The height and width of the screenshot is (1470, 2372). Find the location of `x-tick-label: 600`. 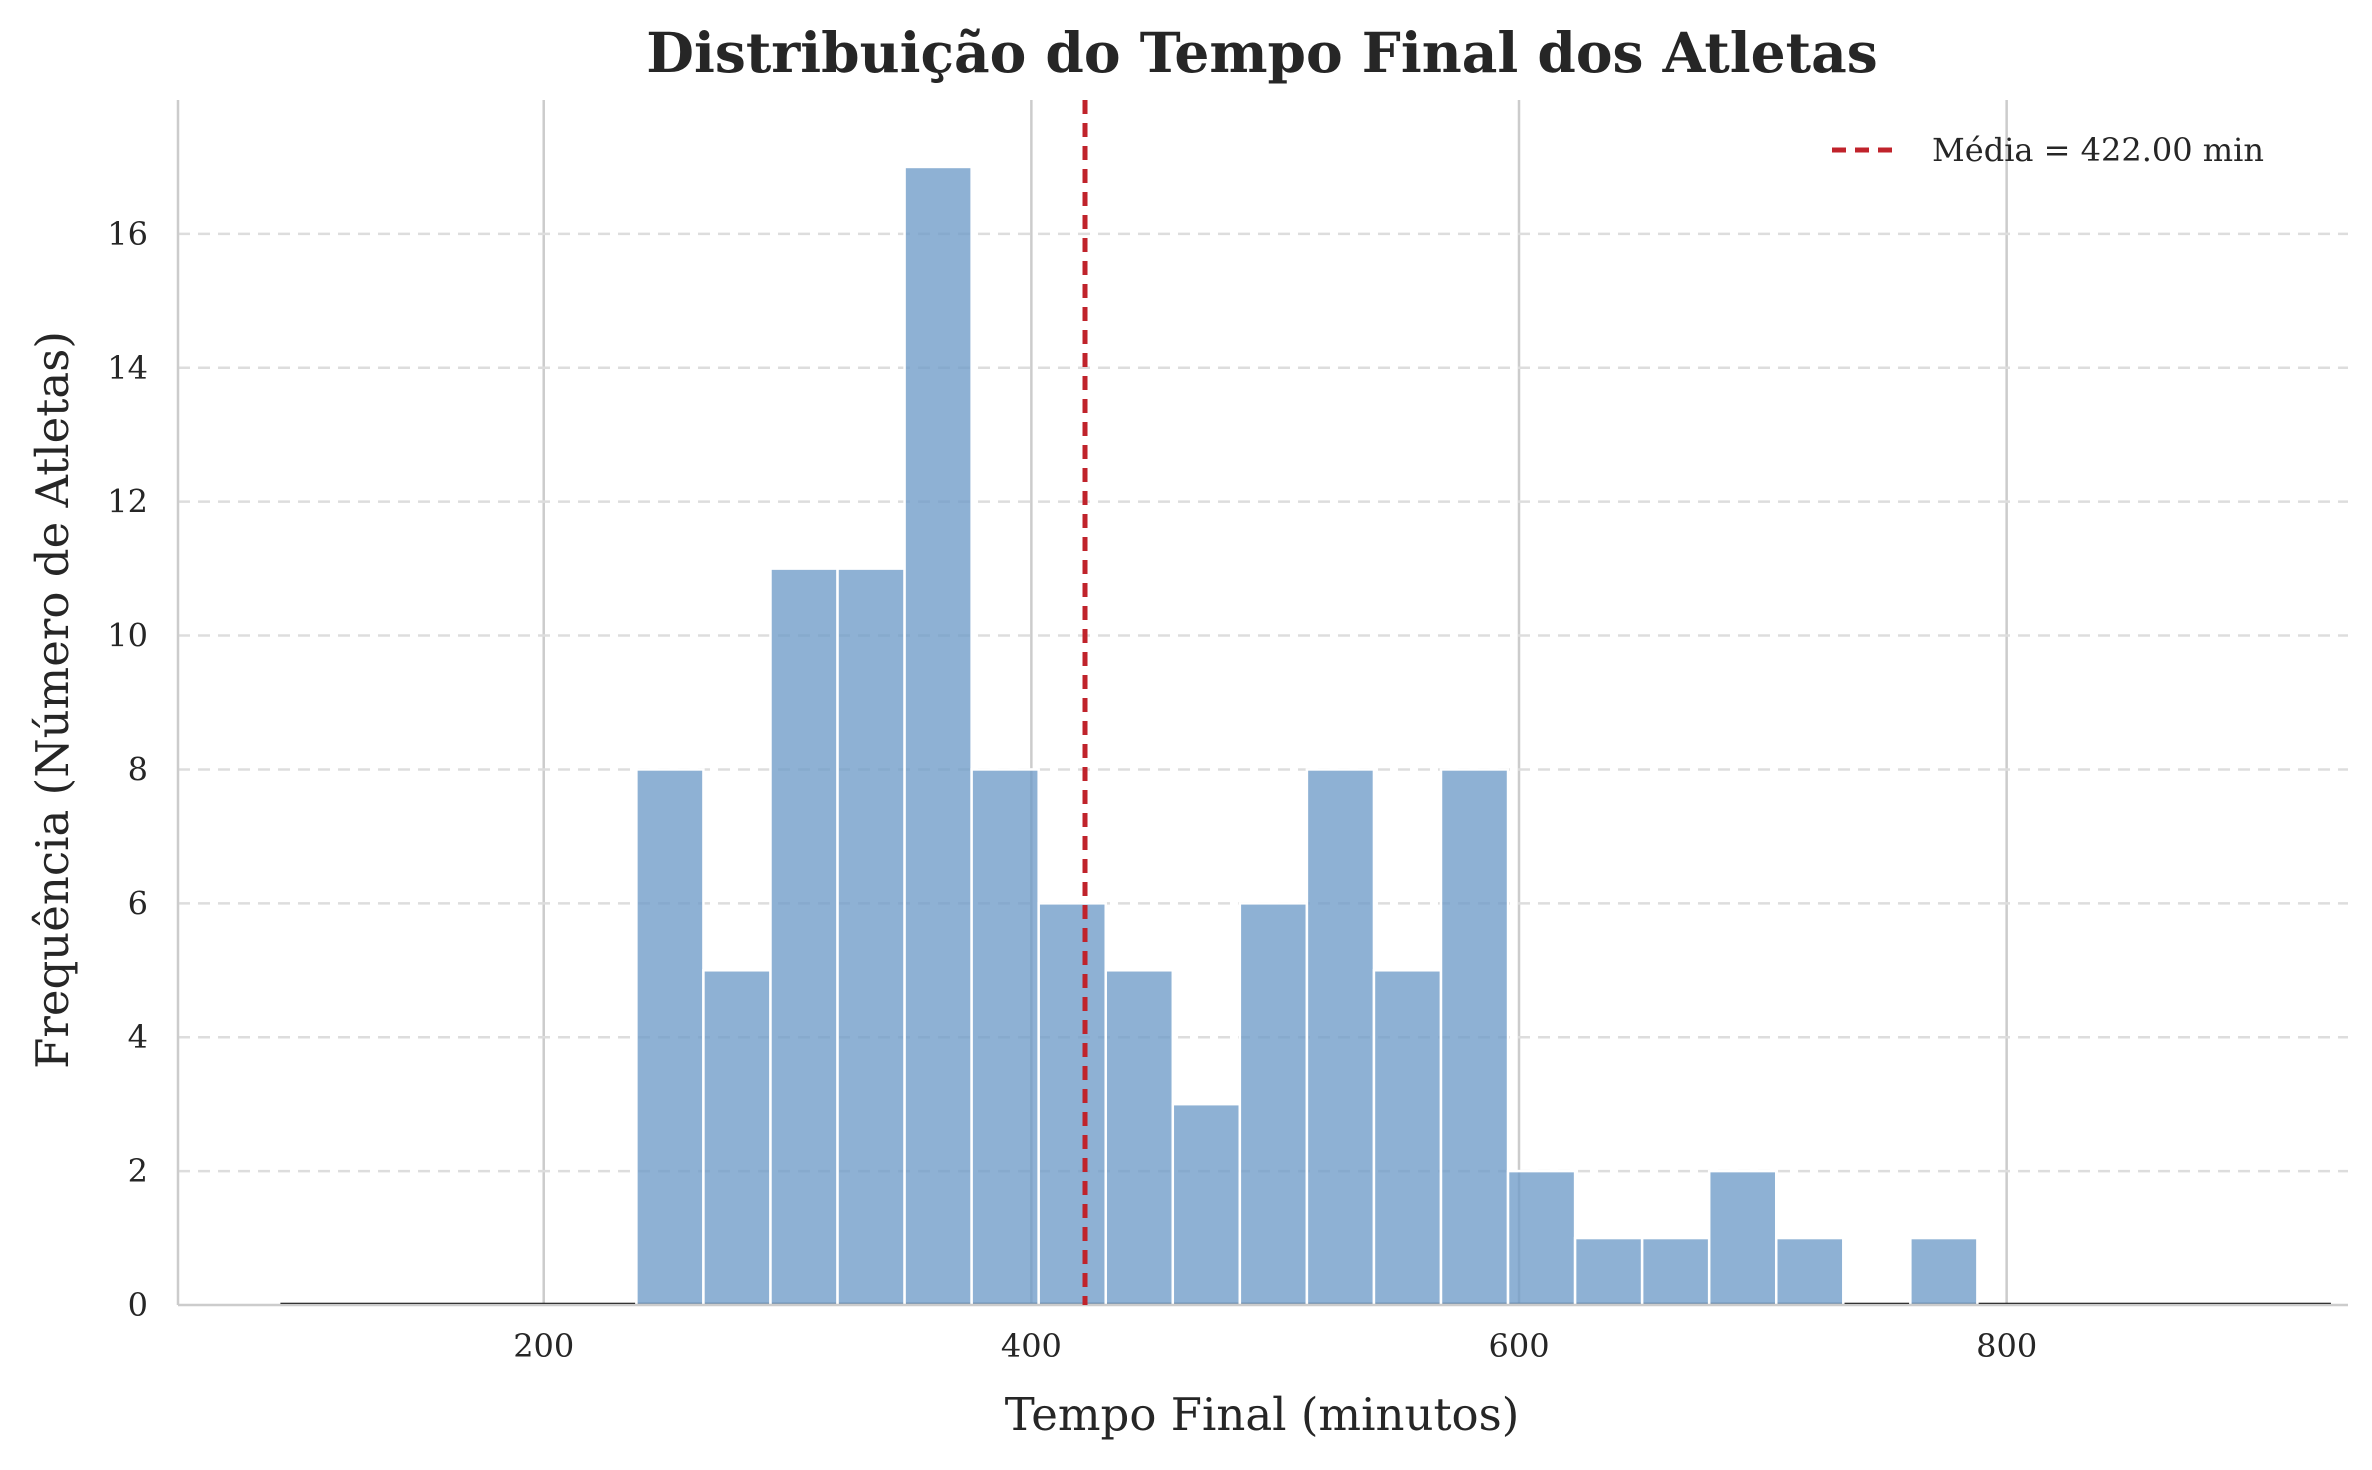

x-tick-label: 600 is located at coordinates (1518, 1346).